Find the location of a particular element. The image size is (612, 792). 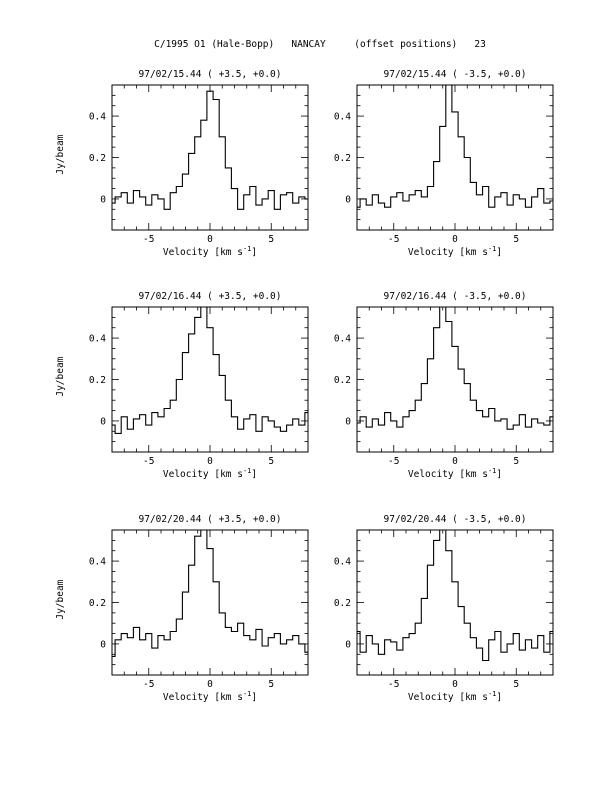

panel-title: 97/02/16.44 ( -3.5, +0.0) is located at coordinates (455, 296).